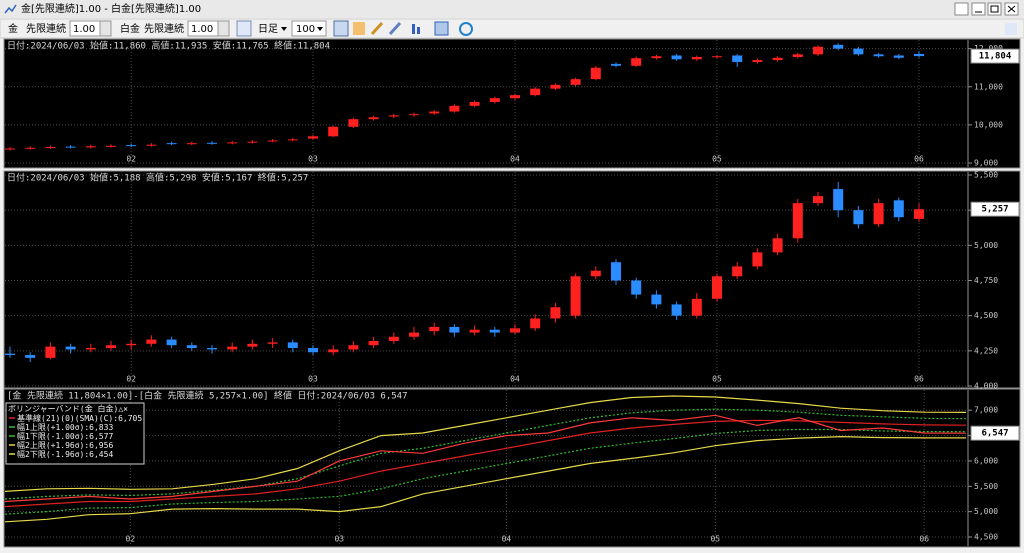  I want to click on minimize-button, so click(978, 9).